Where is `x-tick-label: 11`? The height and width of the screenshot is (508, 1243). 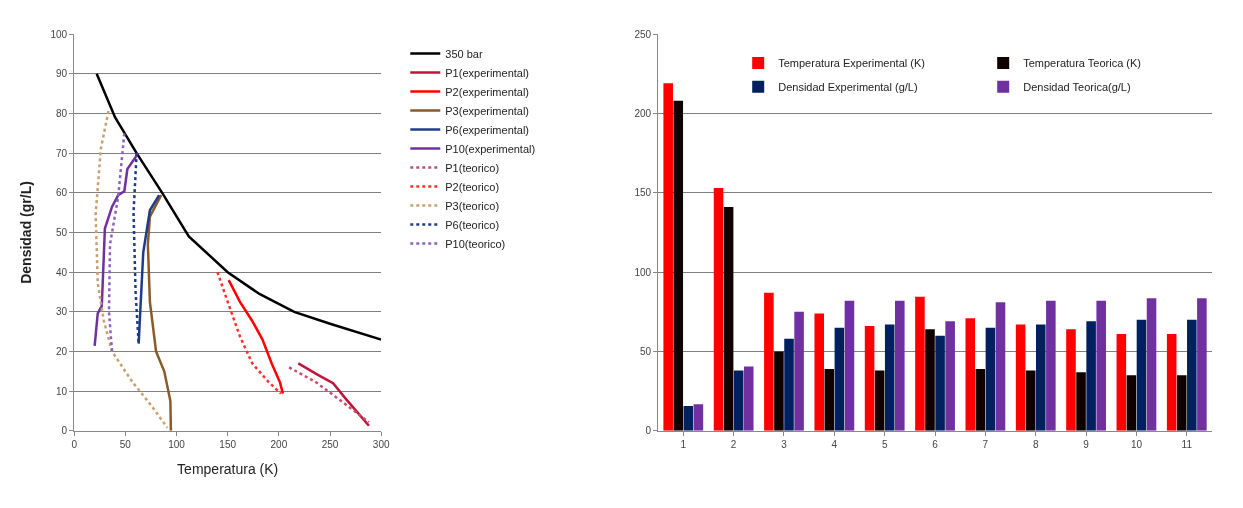
x-tick-label: 11 is located at coordinates (1187, 444).